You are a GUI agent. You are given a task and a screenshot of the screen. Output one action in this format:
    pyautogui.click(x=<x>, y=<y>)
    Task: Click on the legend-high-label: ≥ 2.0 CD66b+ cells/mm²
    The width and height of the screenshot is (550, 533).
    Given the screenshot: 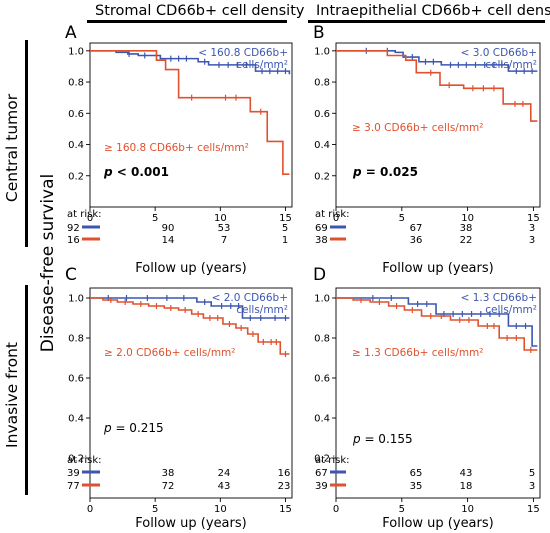 What is the action you would take?
    pyautogui.click(x=170, y=353)
    